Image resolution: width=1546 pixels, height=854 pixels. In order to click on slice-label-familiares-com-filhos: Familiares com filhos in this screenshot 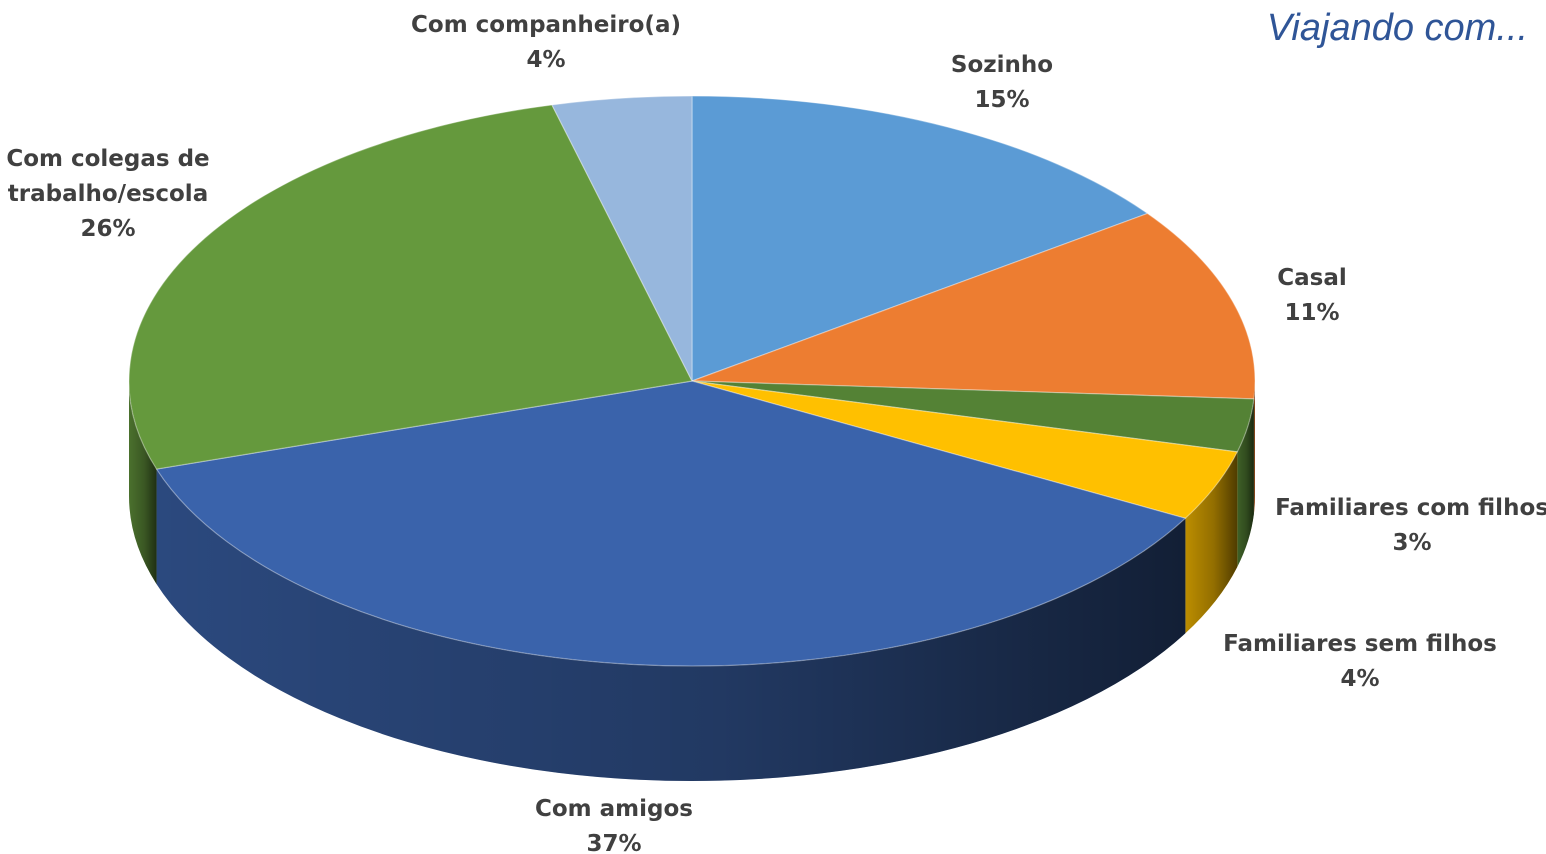, I will do `click(1410, 508)`.